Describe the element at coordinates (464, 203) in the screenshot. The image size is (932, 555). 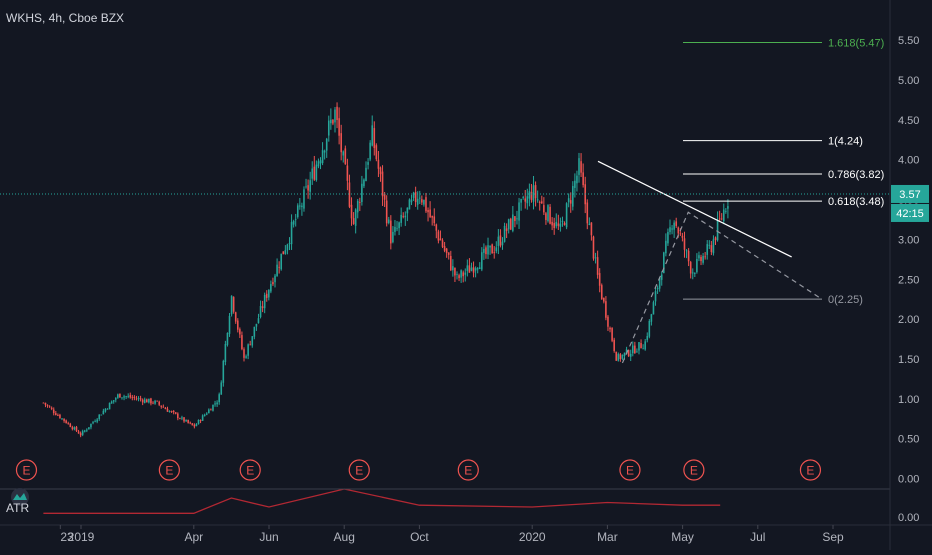
I see `last-price-marker: 3.57 42:15` at that location.